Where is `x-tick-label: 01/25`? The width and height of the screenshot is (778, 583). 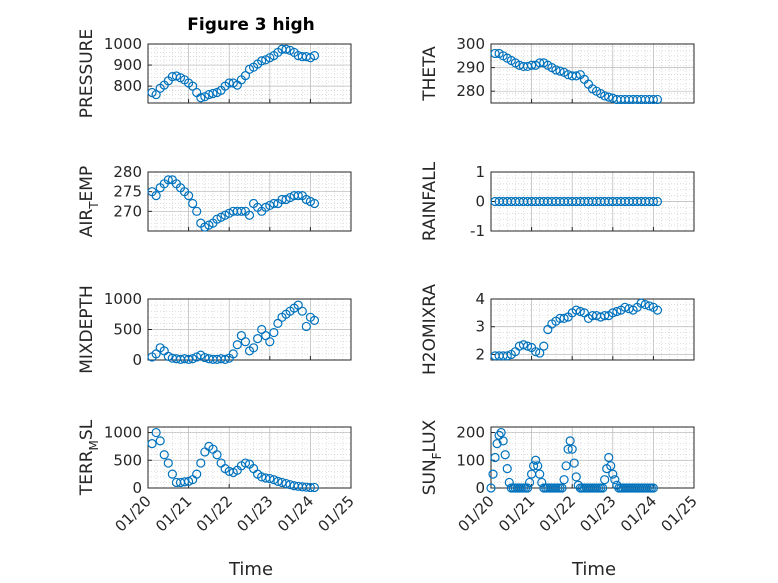
x-tick-label: 01/25 is located at coordinates (679, 513).